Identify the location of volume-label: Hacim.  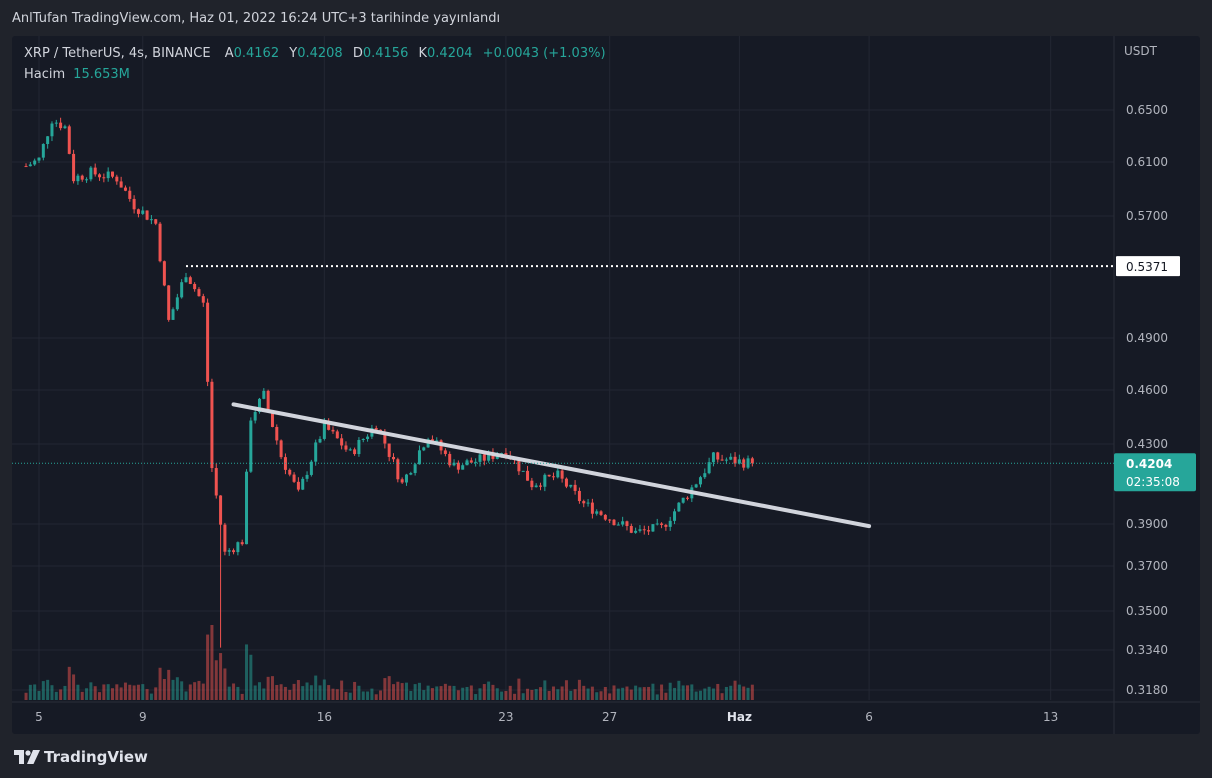
(45, 74).